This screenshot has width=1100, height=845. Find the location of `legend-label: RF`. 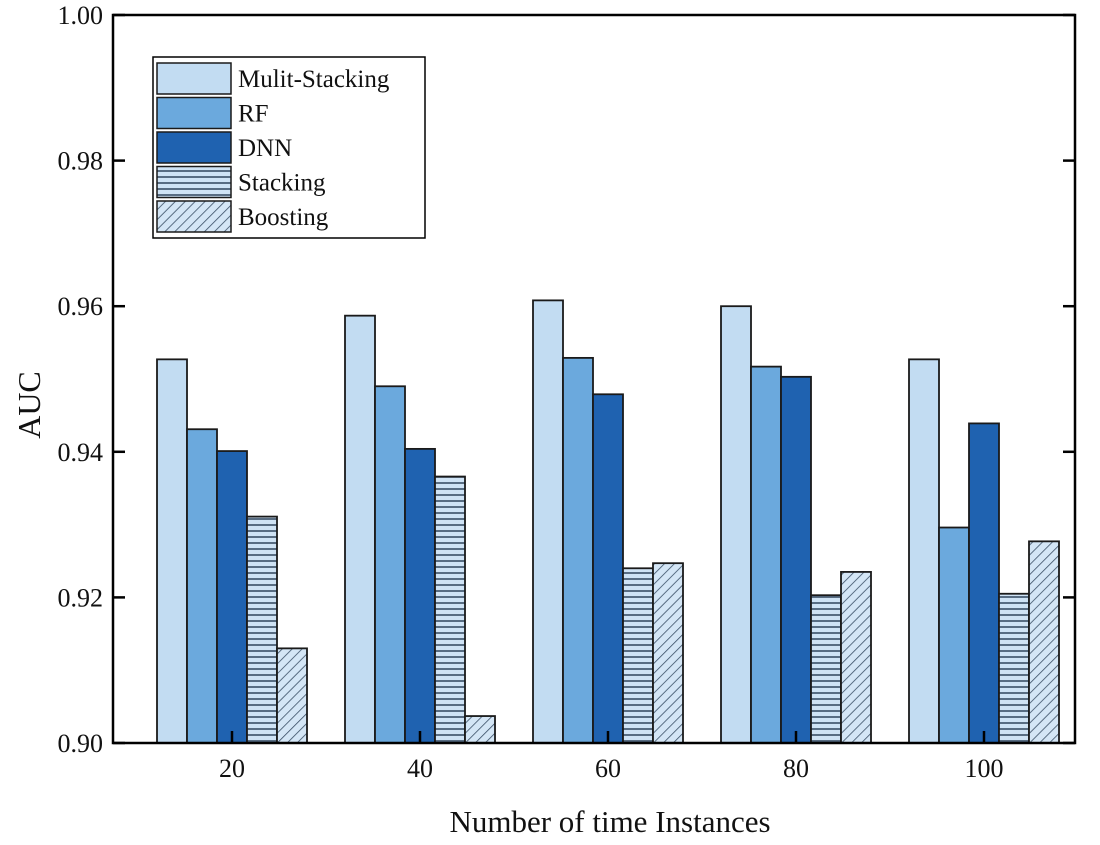

legend-label: RF is located at coordinates (253, 114).